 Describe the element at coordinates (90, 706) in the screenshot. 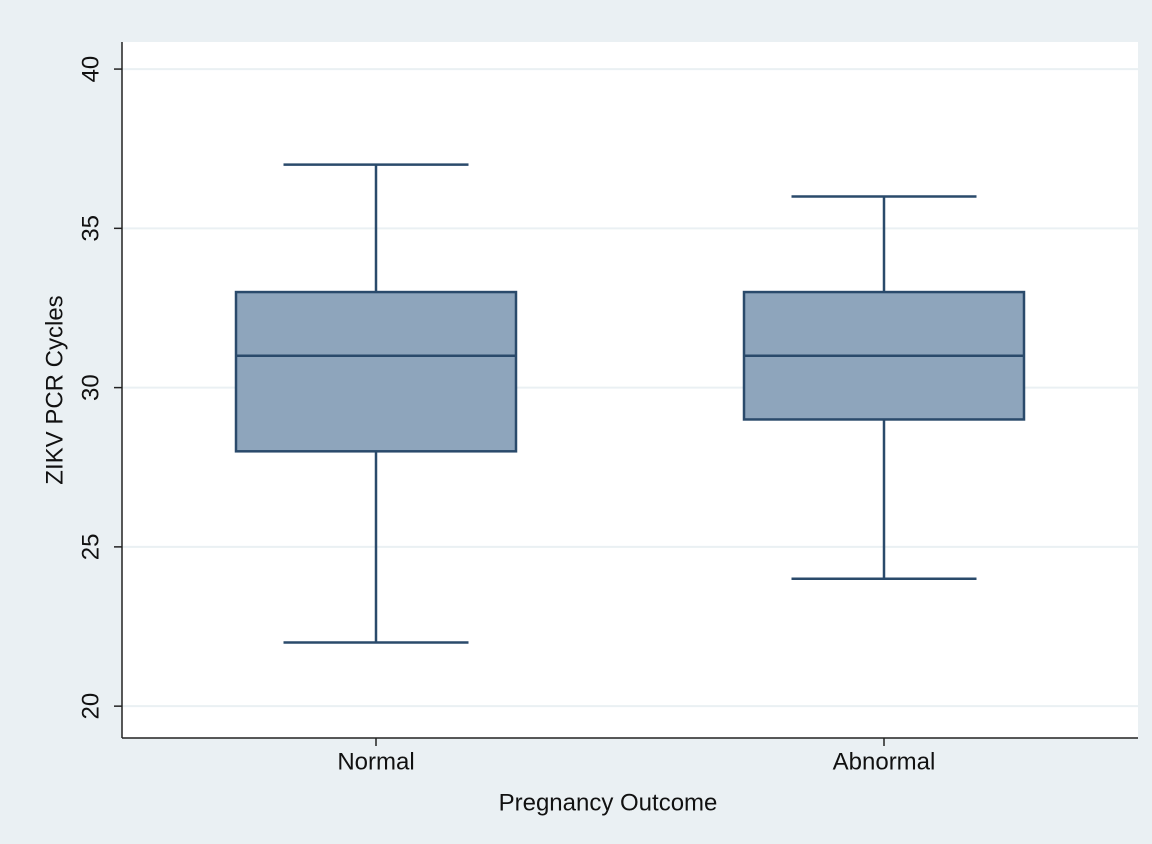

I see `y-tick-label: 20` at that location.